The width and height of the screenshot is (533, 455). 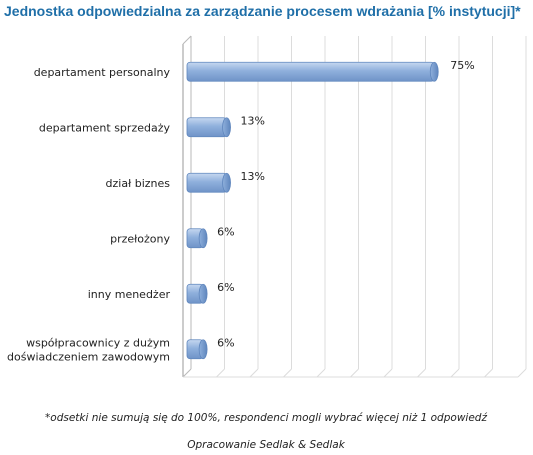 I want to click on category-label: departament personalny, so click(x=102, y=72).